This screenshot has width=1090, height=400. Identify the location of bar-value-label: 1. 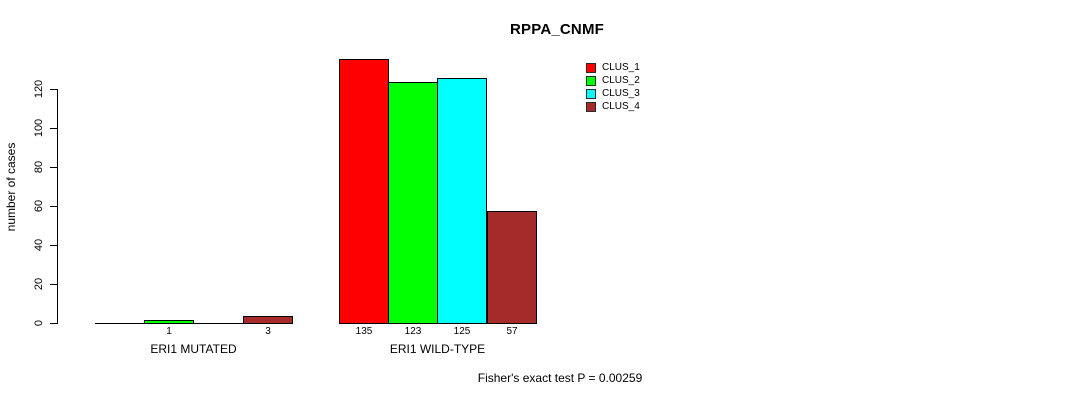
(169, 331).